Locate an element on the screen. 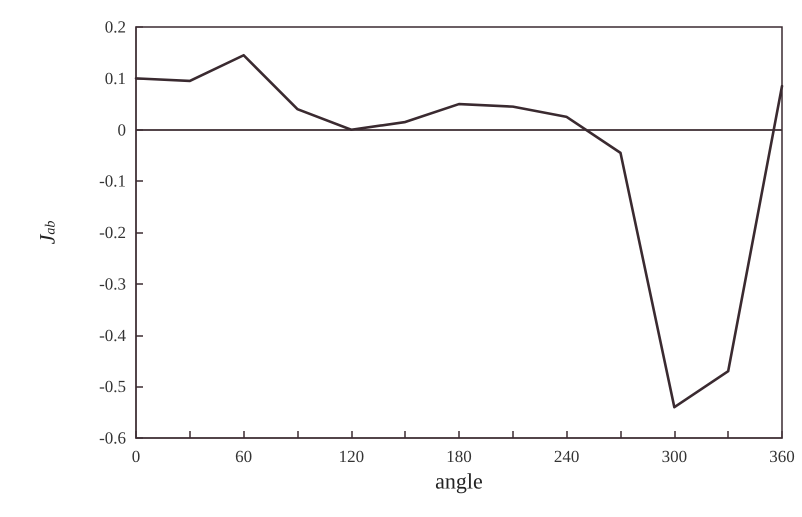 The height and width of the screenshot is (517, 802). x-tick-label: 0 is located at coordinates (136, 456).